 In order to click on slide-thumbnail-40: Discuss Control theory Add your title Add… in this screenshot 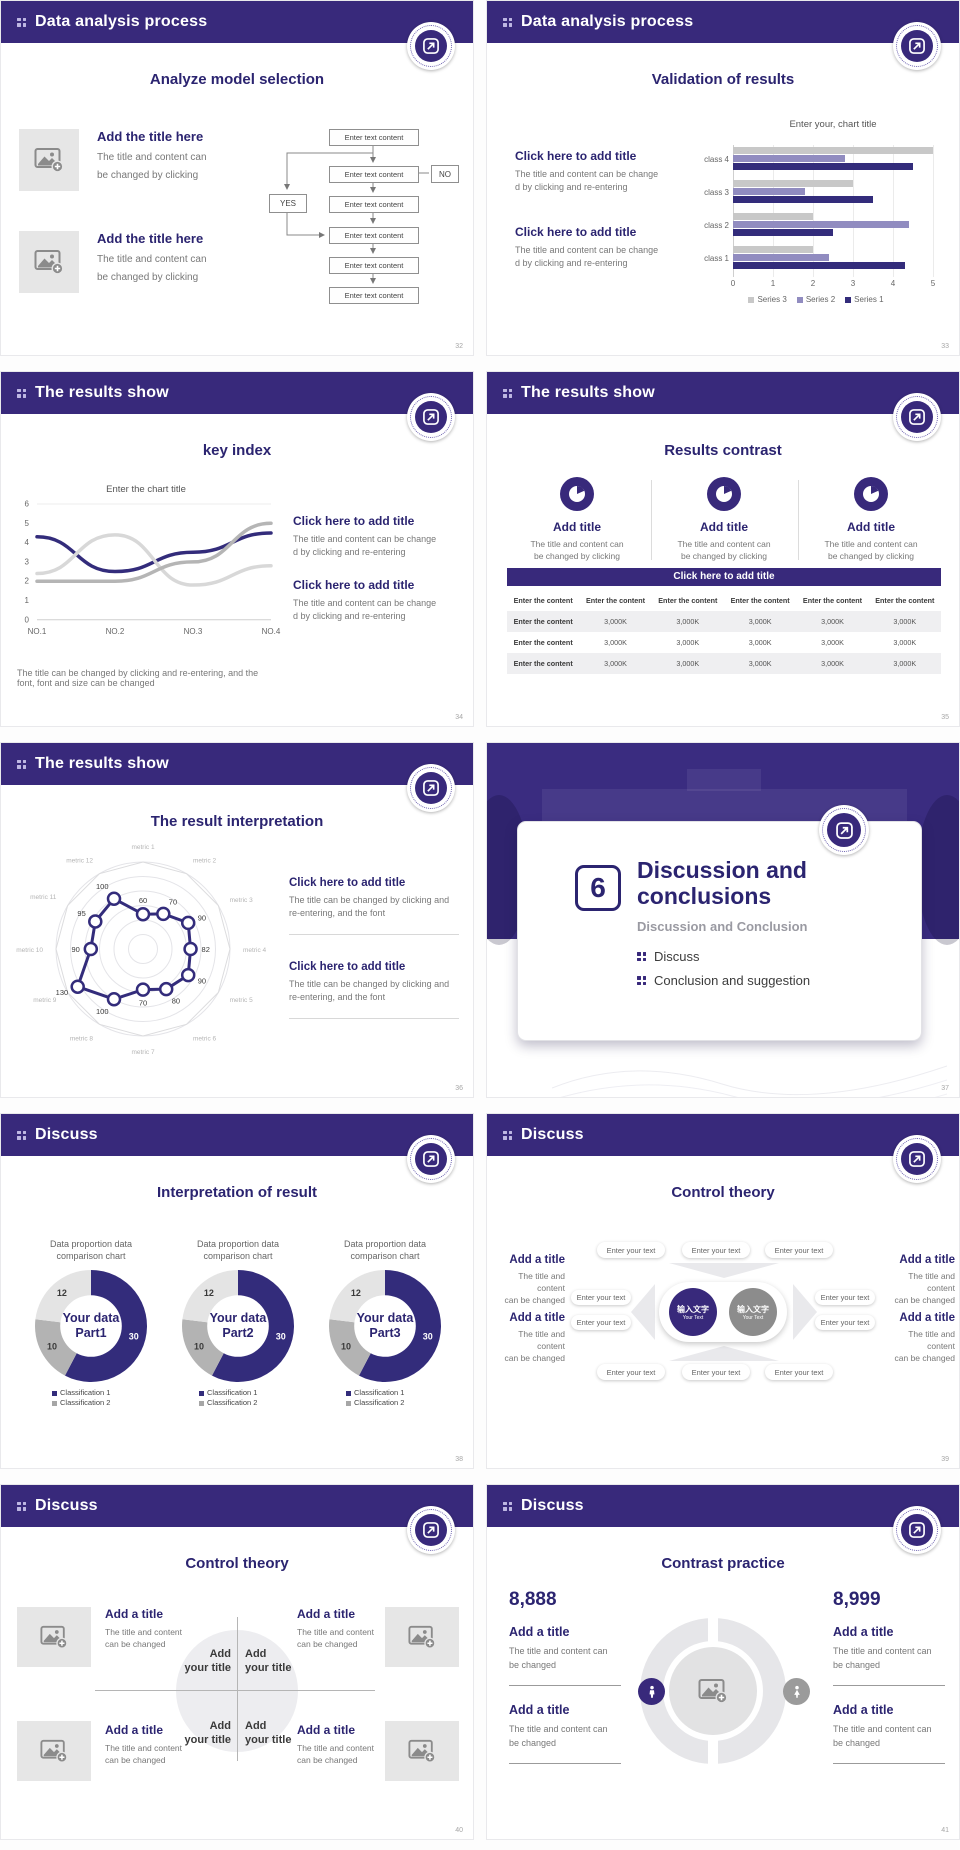, I will do `click(237, 1662)`.